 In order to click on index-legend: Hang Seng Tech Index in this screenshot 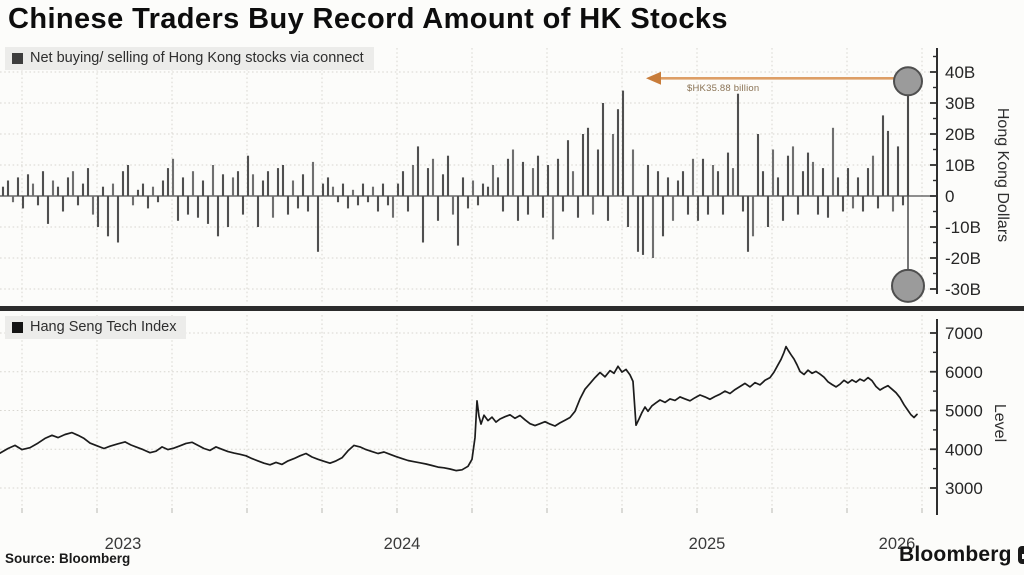, I will do `click(96, 327)`.